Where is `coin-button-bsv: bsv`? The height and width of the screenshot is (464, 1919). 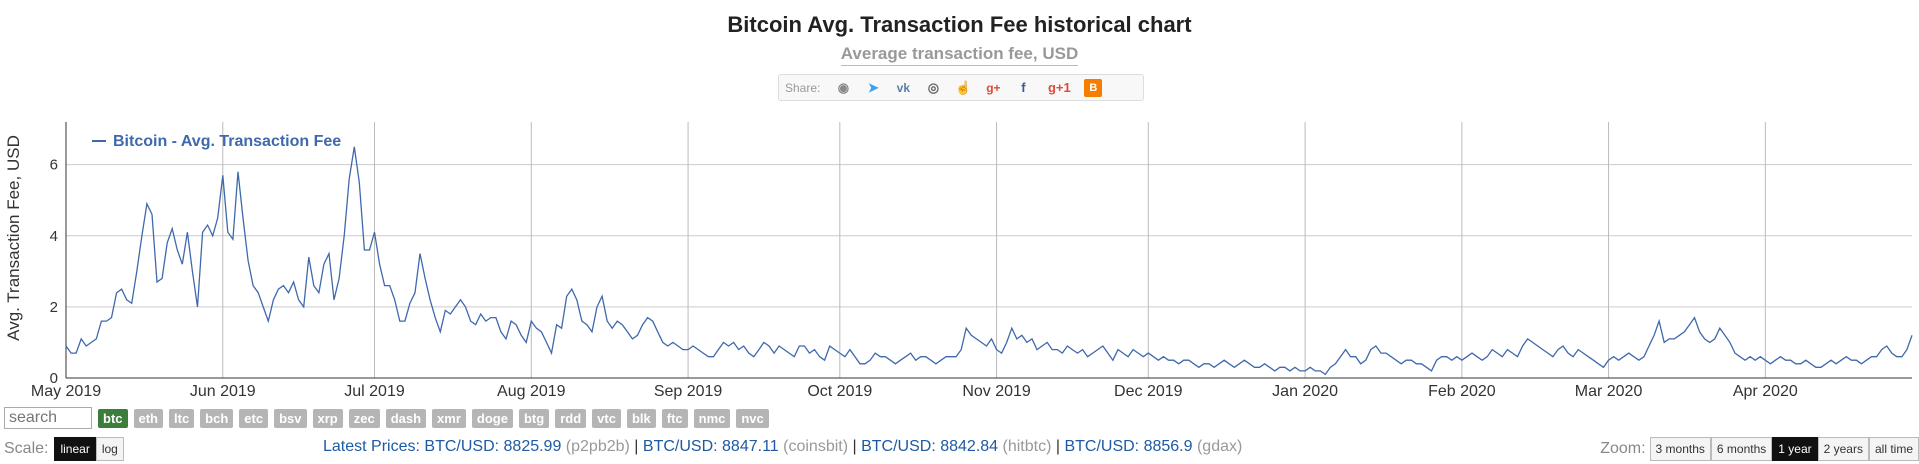
coin-button-bsv: bsv is located at coordinates (290, 418).